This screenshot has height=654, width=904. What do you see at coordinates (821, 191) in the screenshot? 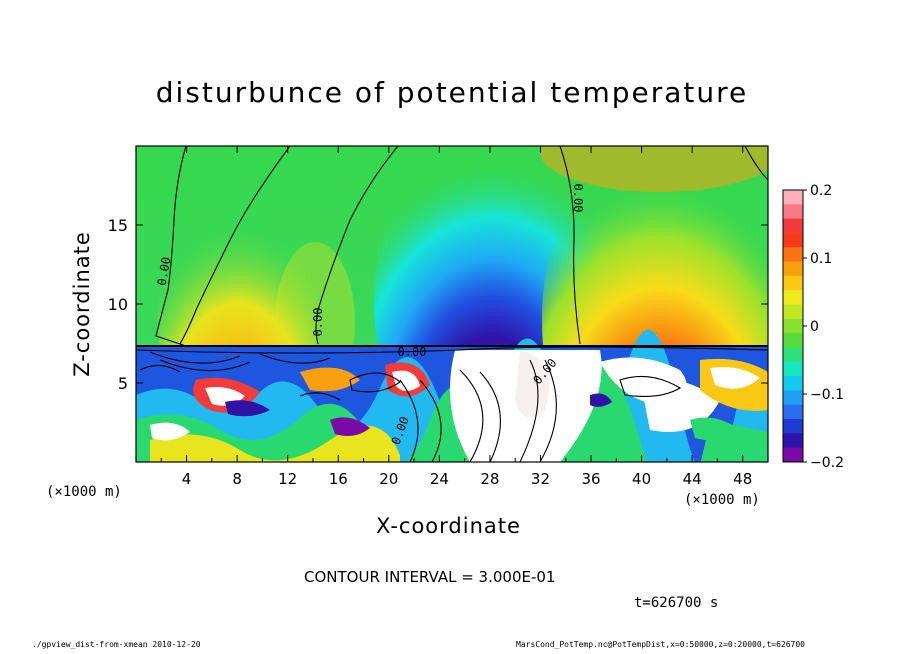
I see `colorbar-tick-label: 0.2` at bounding box center [821, 191].